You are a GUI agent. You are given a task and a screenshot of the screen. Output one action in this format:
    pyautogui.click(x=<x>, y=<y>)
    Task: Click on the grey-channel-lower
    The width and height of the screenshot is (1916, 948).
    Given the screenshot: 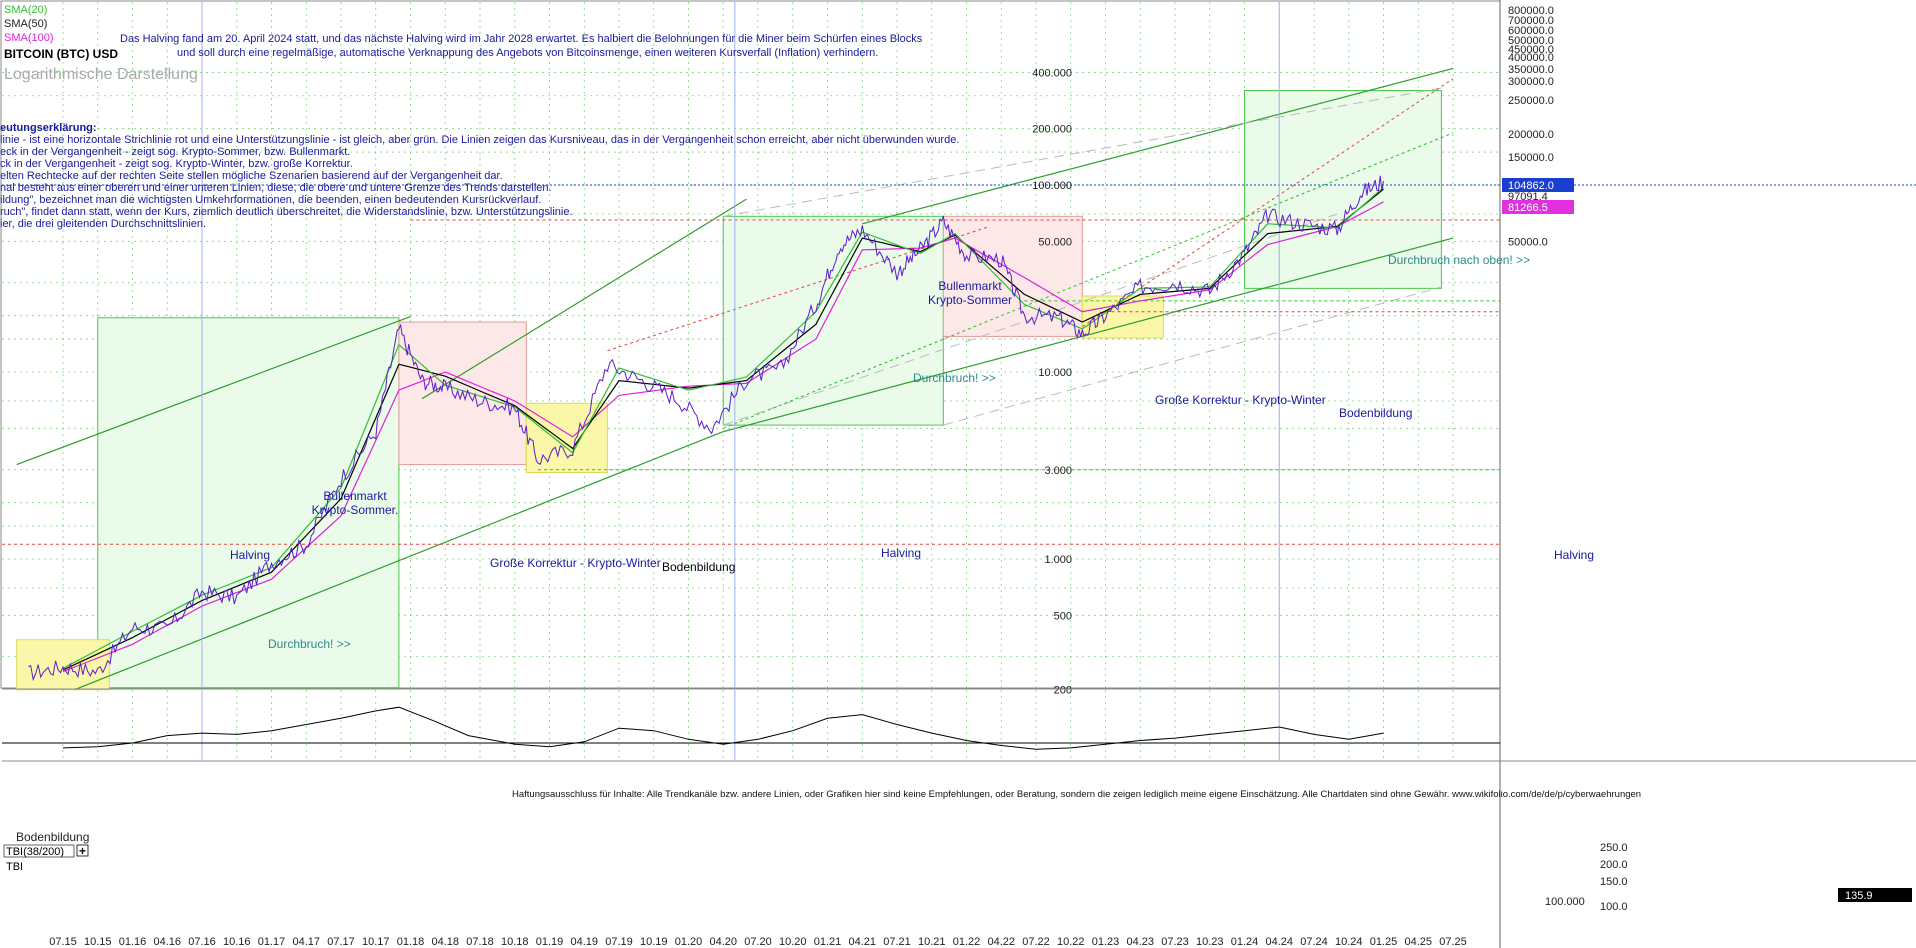 What is the action you would take?
    pyautogui.click(x=1192, y=356)
    